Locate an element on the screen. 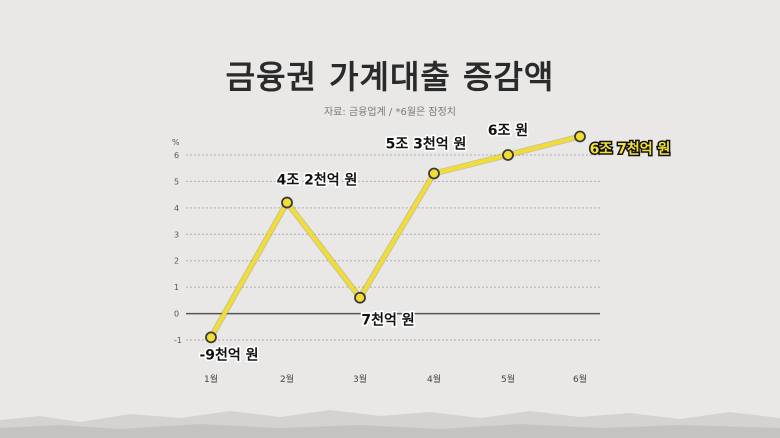 Image resolution: width=780 pixels, height=438 pixels. data-label: 7천억 원 is located at coordinates (387, 321).